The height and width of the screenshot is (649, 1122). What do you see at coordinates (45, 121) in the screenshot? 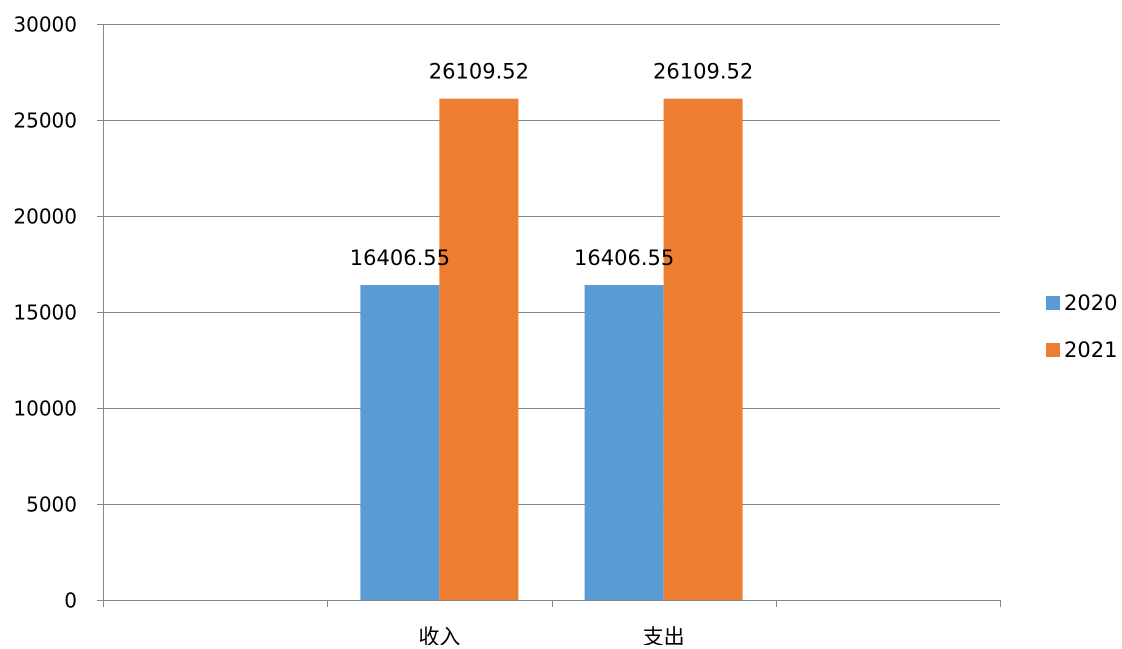
I see `y-tick-label: 25000` at bounding box center [45, 121].